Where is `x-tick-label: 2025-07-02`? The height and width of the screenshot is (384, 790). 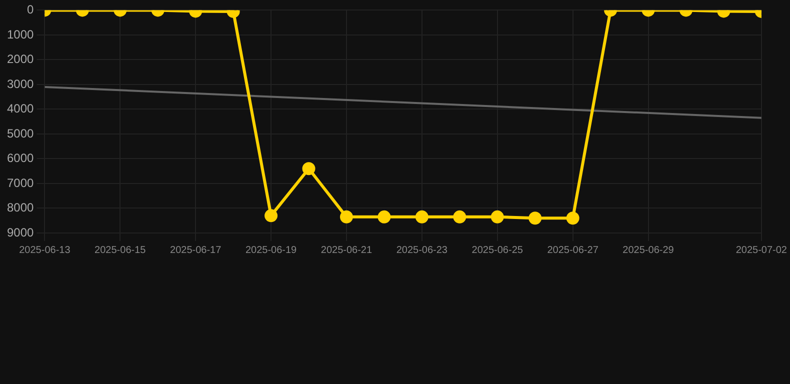 x-tick-label: 2025-07-02 is located at coordinates (762, 250).